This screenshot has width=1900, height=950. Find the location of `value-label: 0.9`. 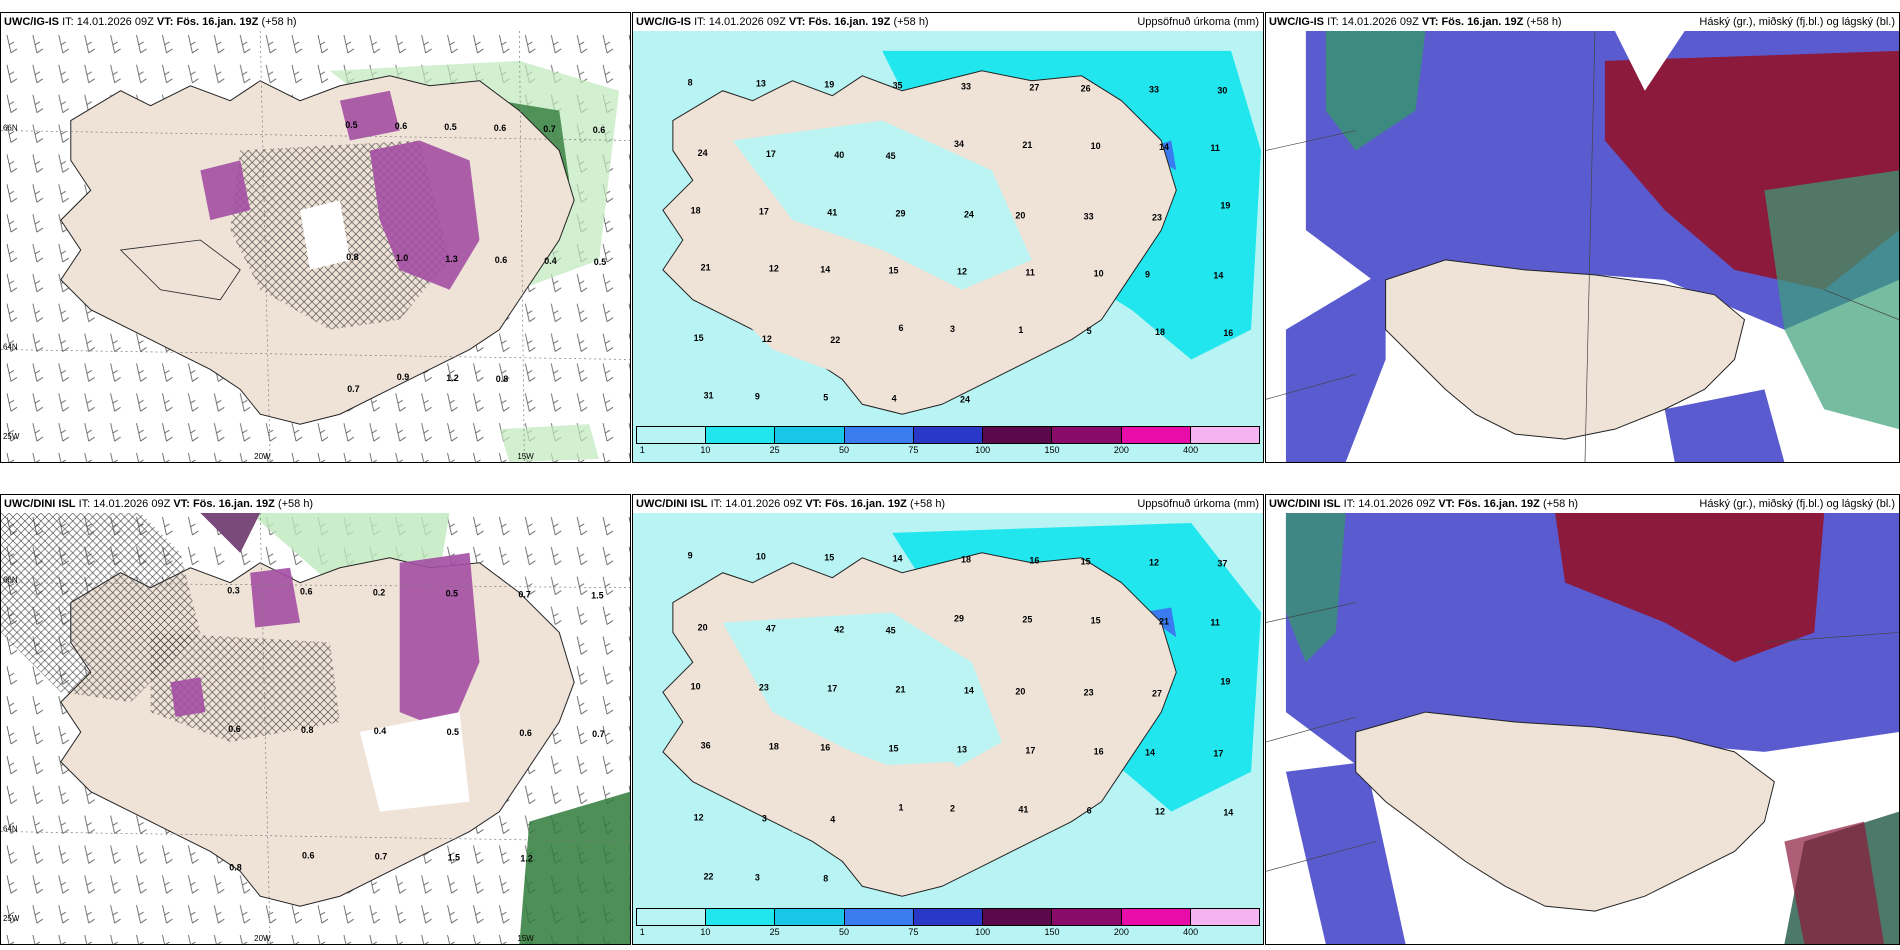

value-label: 0.9 is located at coordinates (403, 377).